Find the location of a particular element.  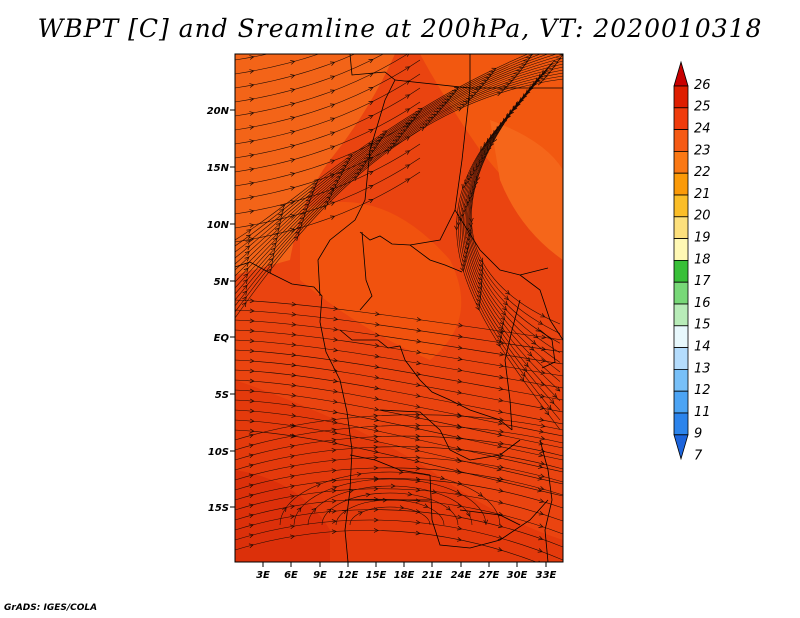

lat-tick-label: 5N is located at coordinates (222, 282).